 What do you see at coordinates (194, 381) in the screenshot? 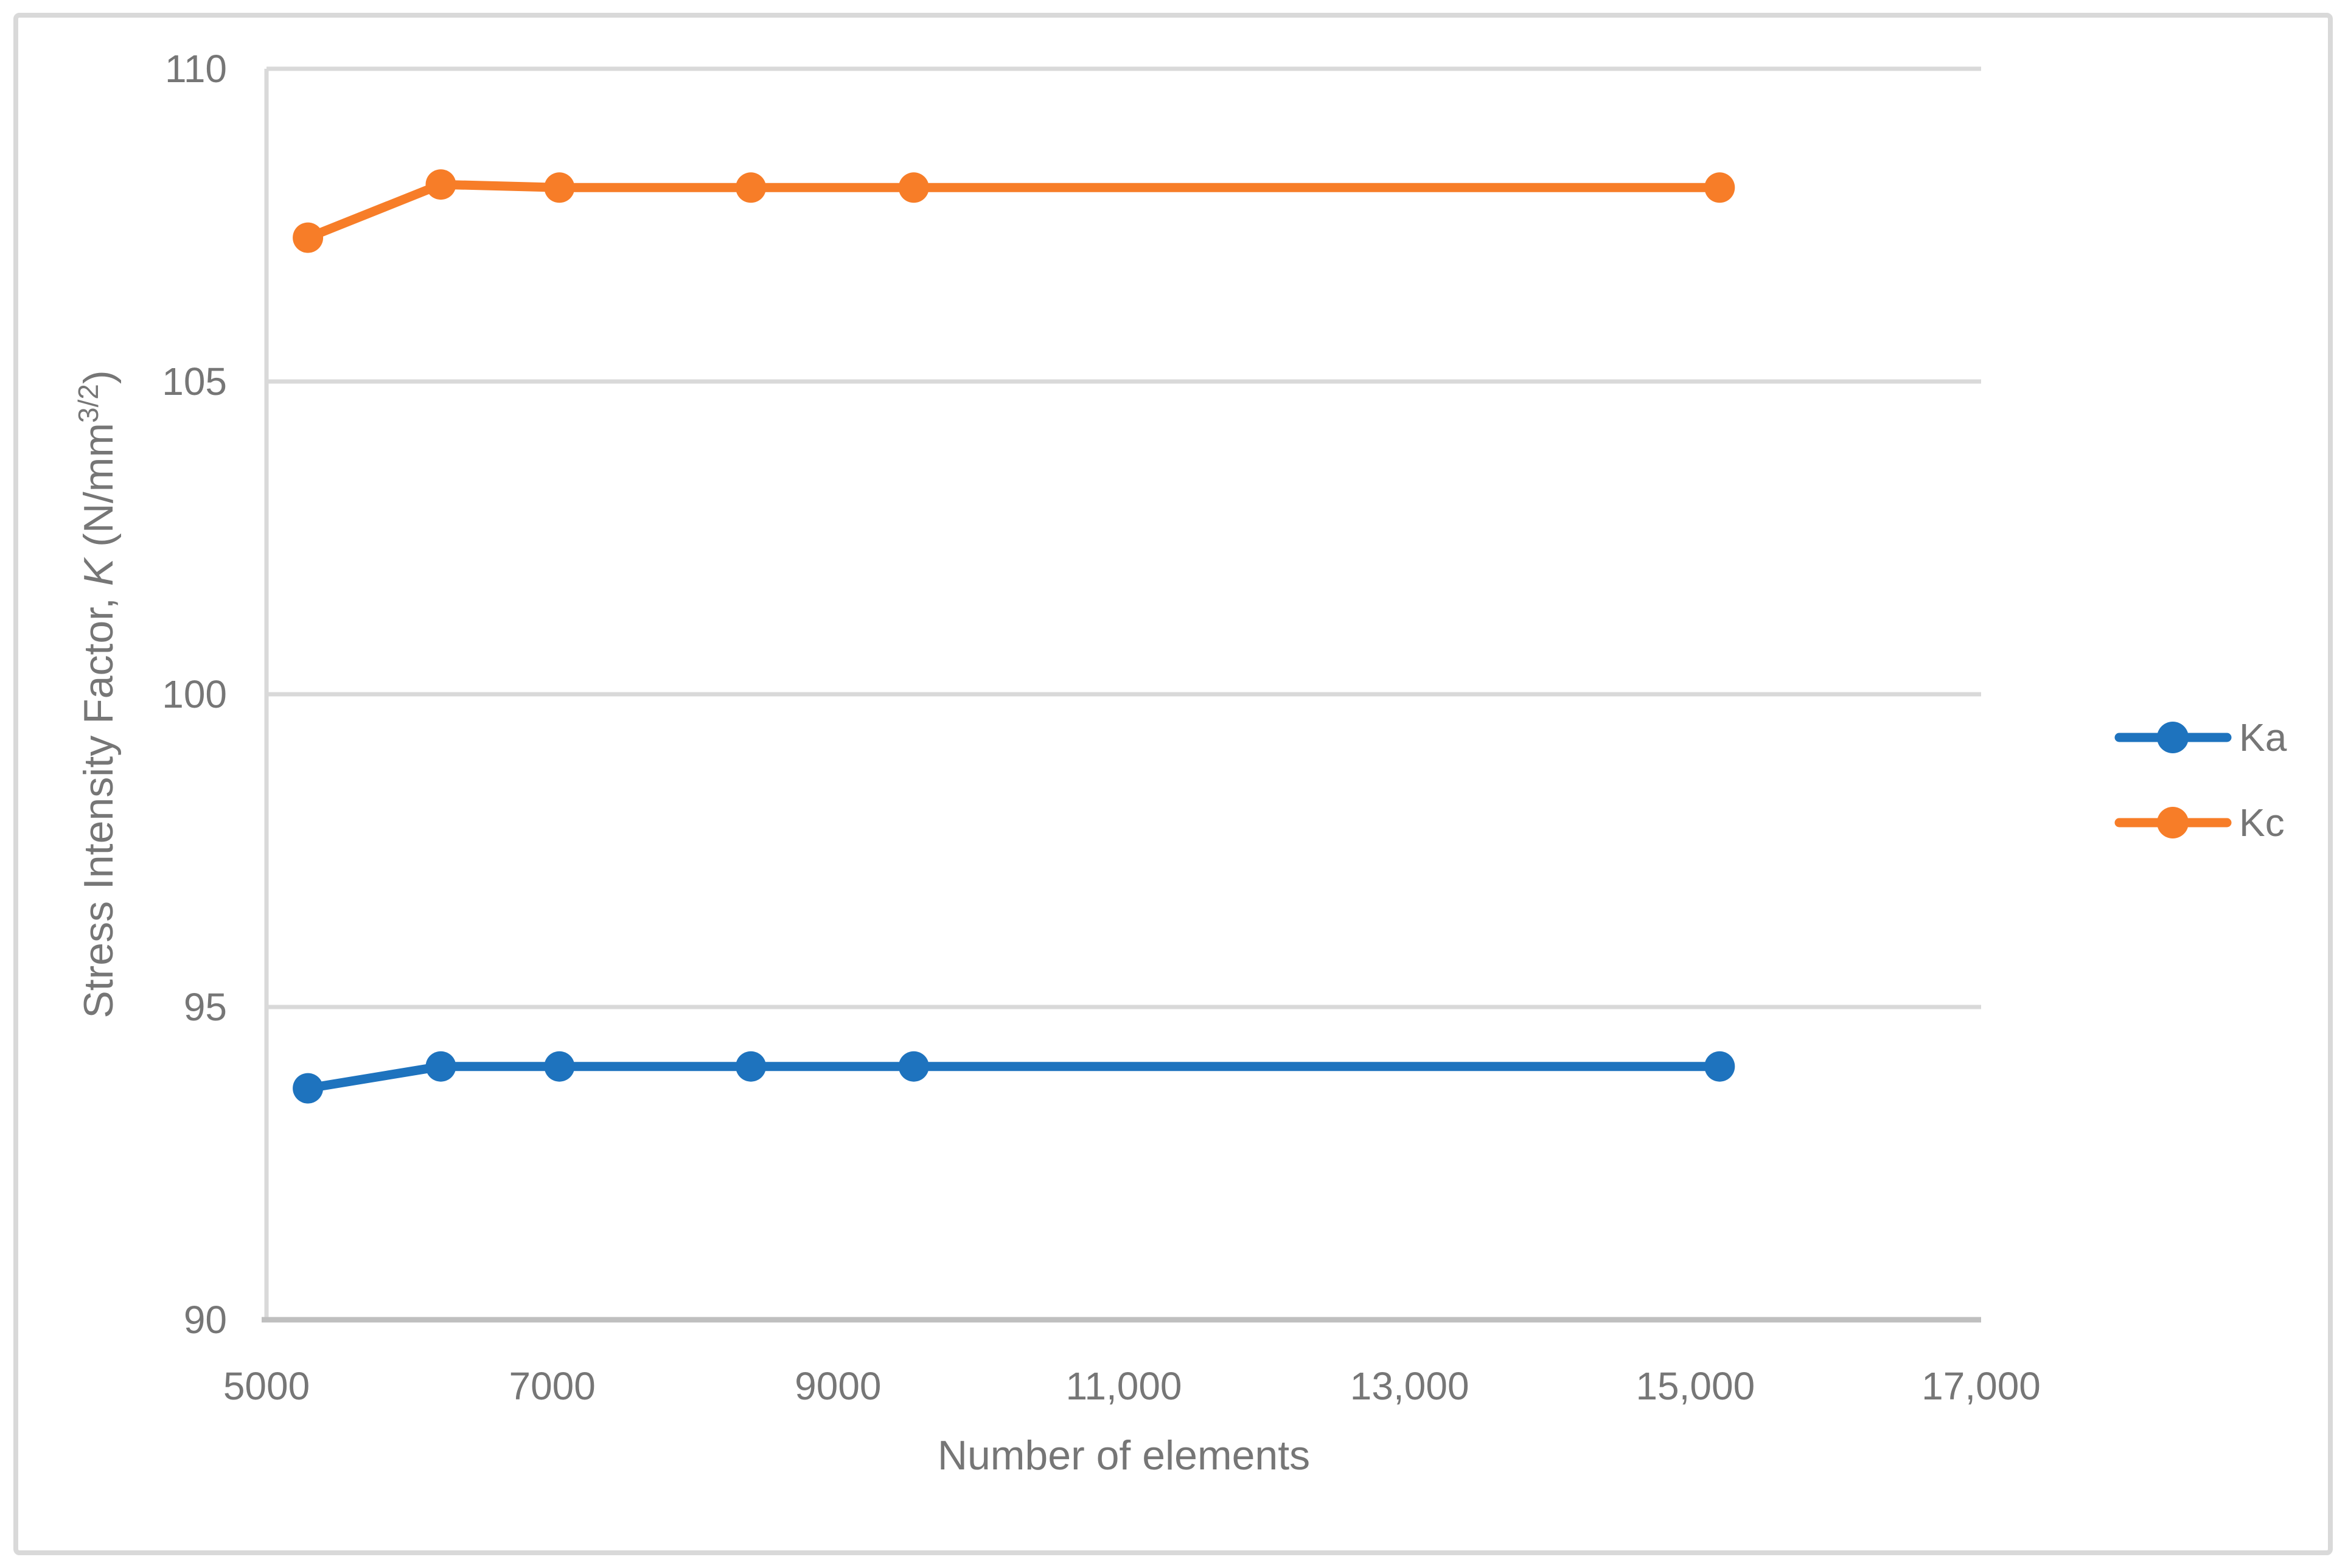
I see `y-tick-label: 105` at bounding box center [194, 381].